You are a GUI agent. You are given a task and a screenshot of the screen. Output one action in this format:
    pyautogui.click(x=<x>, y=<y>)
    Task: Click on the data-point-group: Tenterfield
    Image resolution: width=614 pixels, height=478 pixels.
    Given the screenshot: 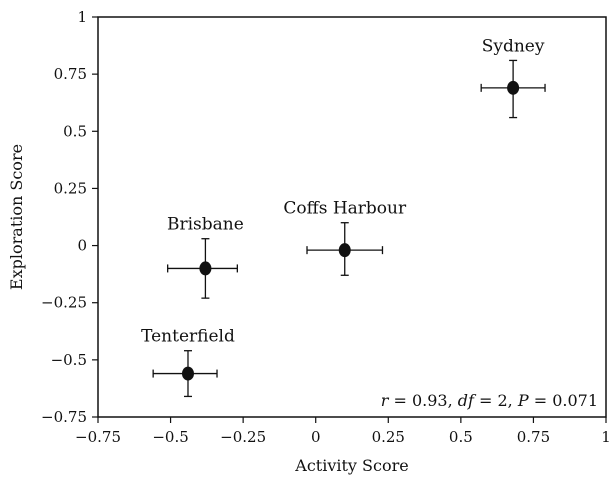 What is the action you would take?
    pyautogui.click(x=188, y=362)
    